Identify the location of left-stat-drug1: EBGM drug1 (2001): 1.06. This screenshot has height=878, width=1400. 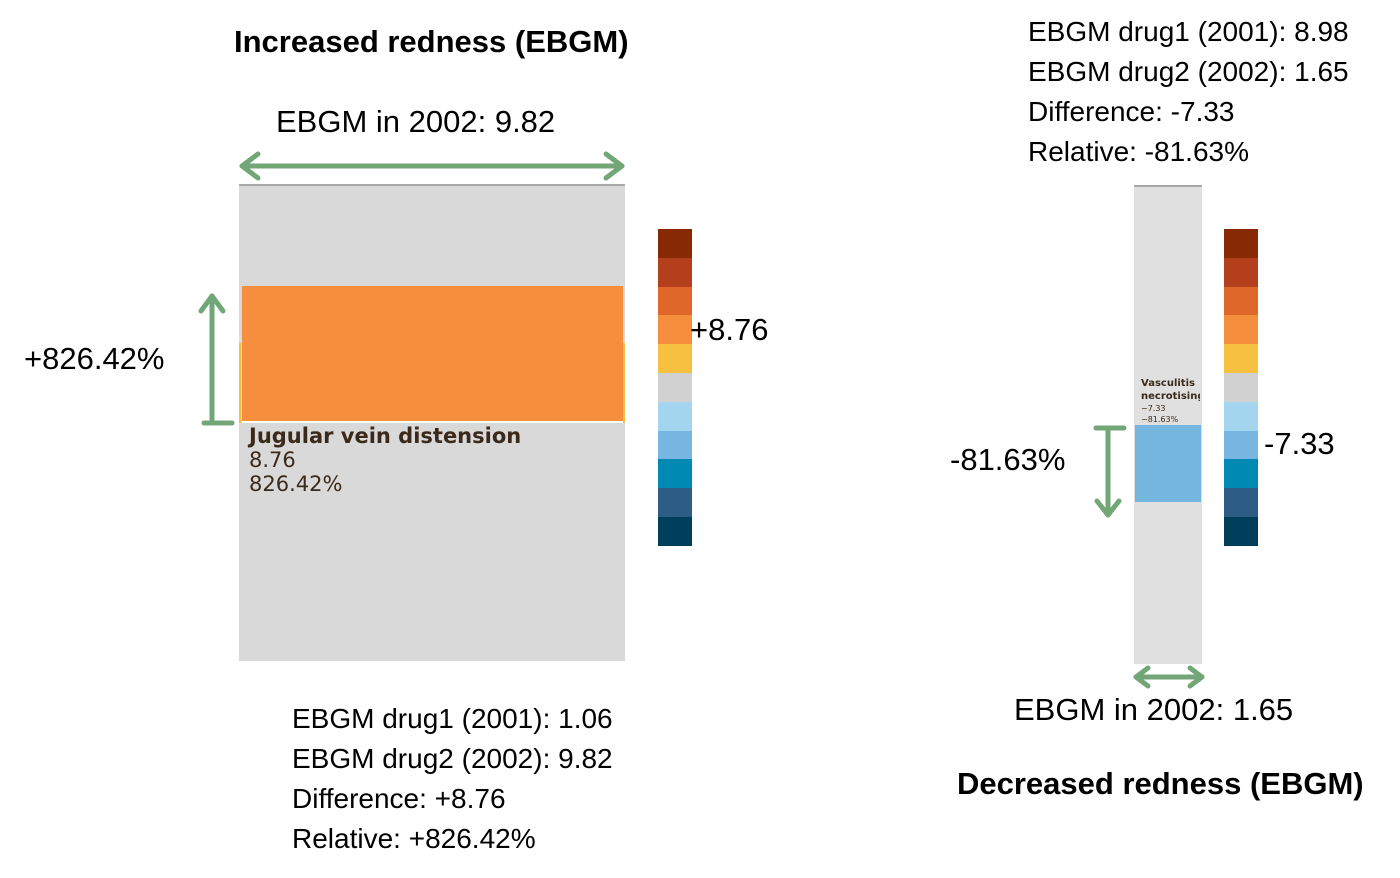
(452, 718).